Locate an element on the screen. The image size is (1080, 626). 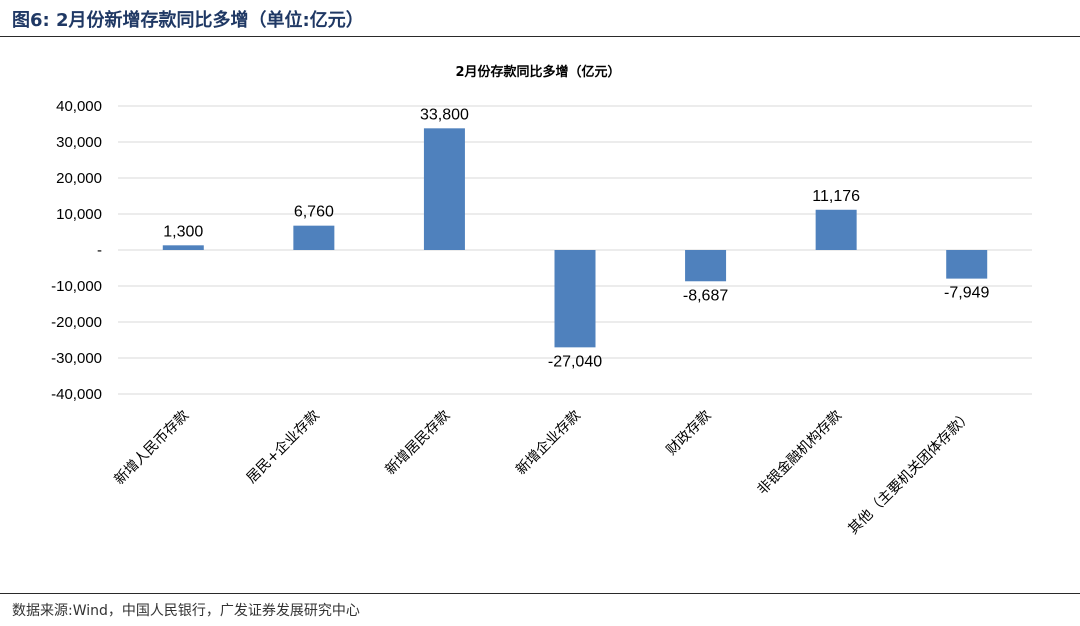
x-tick-label: 财政存款 is located at coordinates (688, 433).